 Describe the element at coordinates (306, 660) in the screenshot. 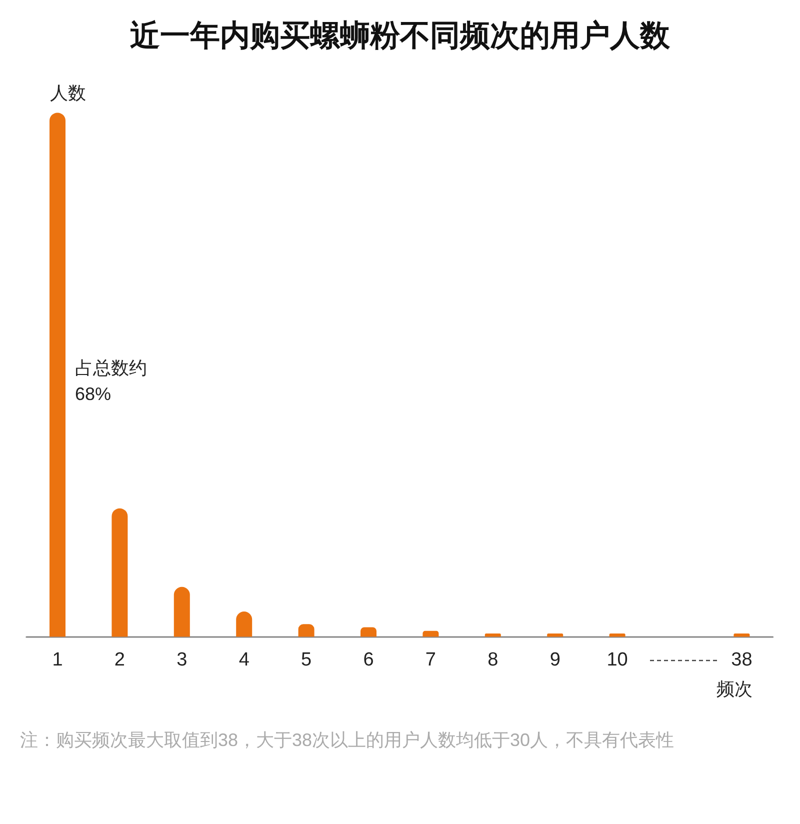

I see `x-tick-label: 5` at that location.